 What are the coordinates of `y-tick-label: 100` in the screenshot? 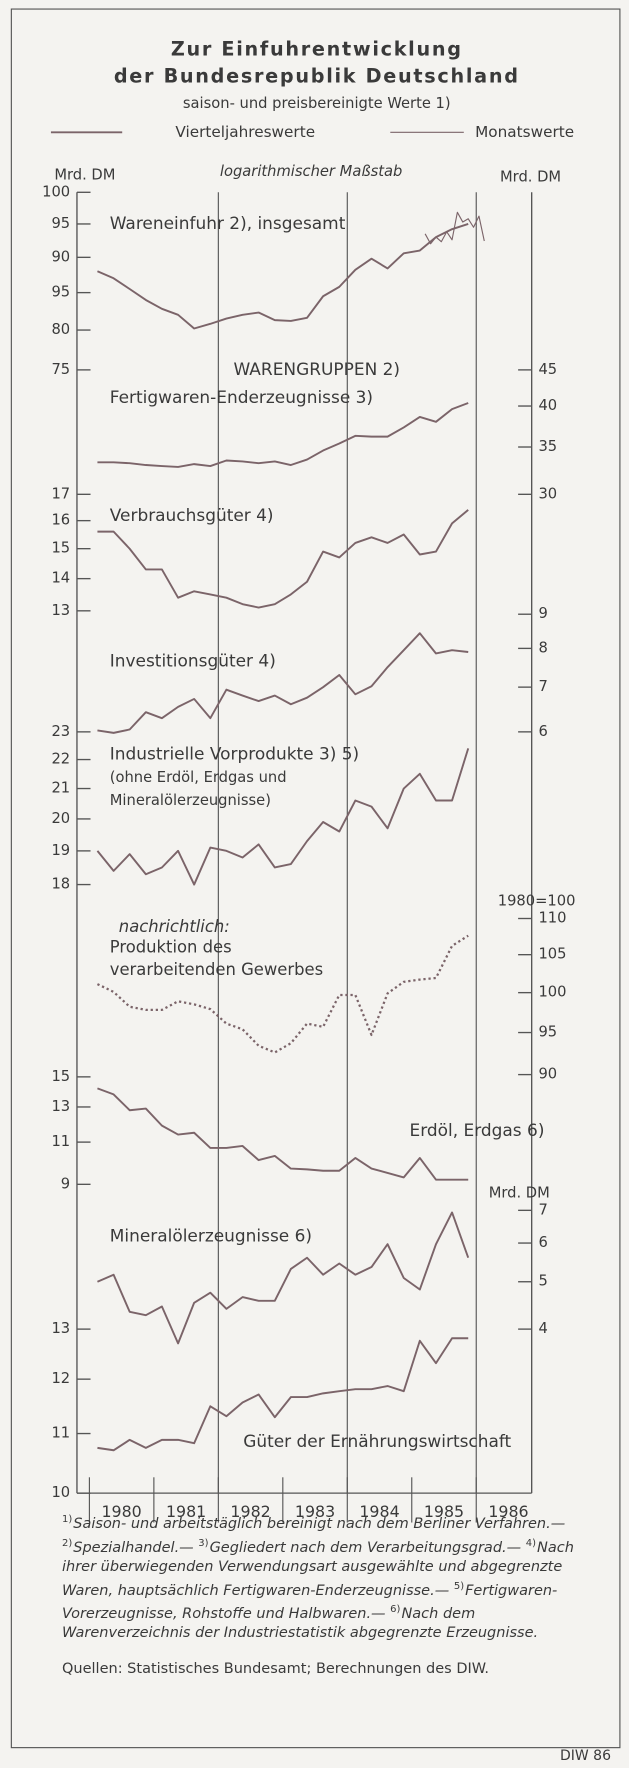 It's located at (56, 191).